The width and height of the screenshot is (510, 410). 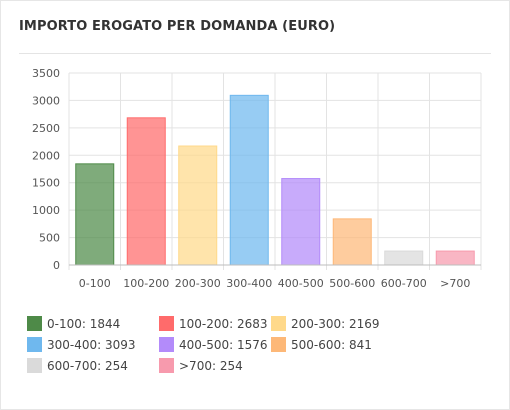 I want to click on y-tick-label: 3000, so click(x=46, y=100).